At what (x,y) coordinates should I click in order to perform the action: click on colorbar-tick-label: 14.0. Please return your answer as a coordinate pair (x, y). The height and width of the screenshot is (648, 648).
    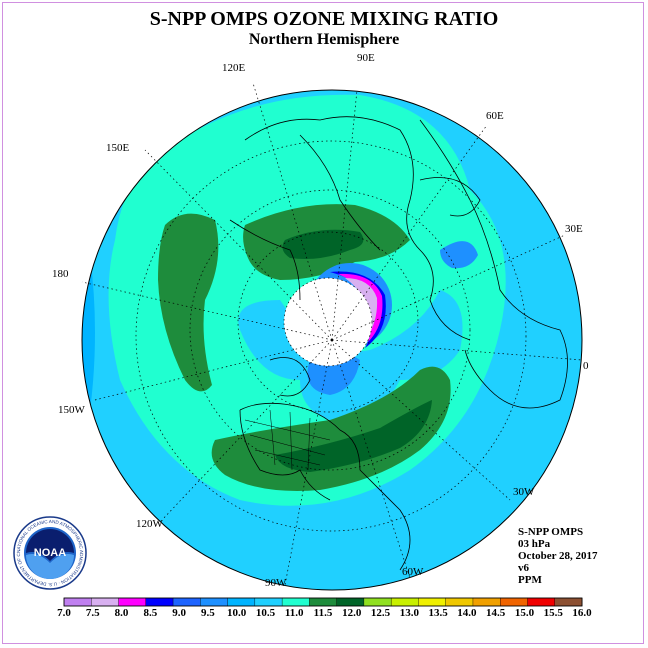
    Looking at the image, I should click on (467, 613).